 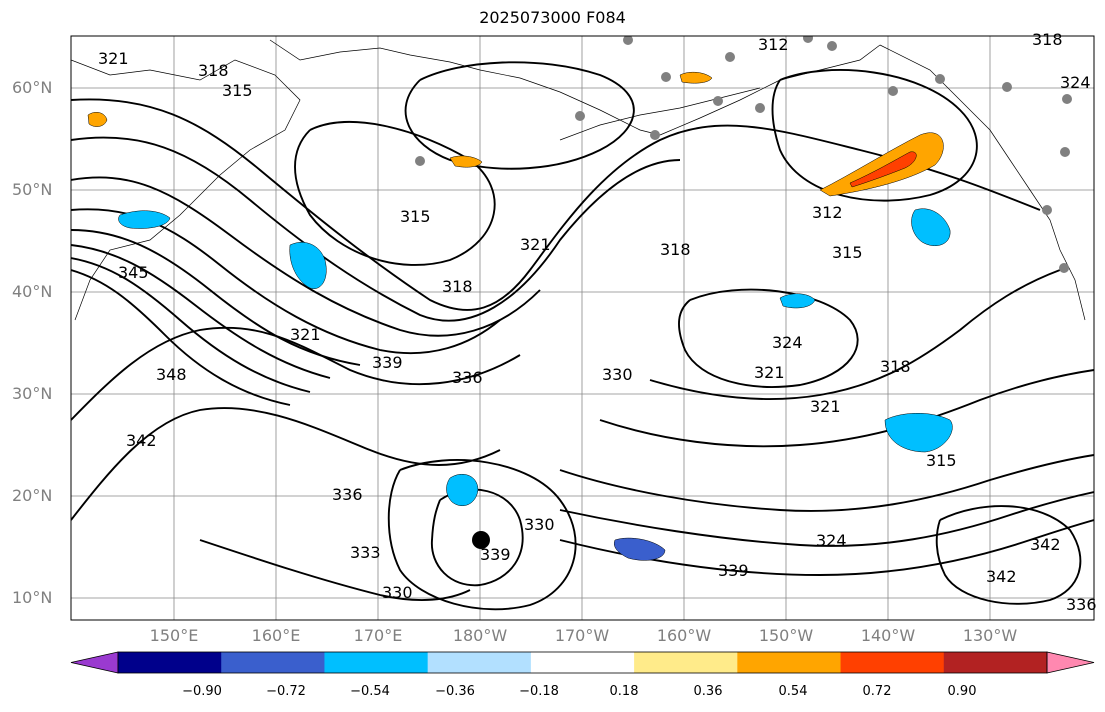 What do you see at coordinates (696, 77) in the screenshot?
I see `shade-orange-ne2` at bounding box center [696, 77].